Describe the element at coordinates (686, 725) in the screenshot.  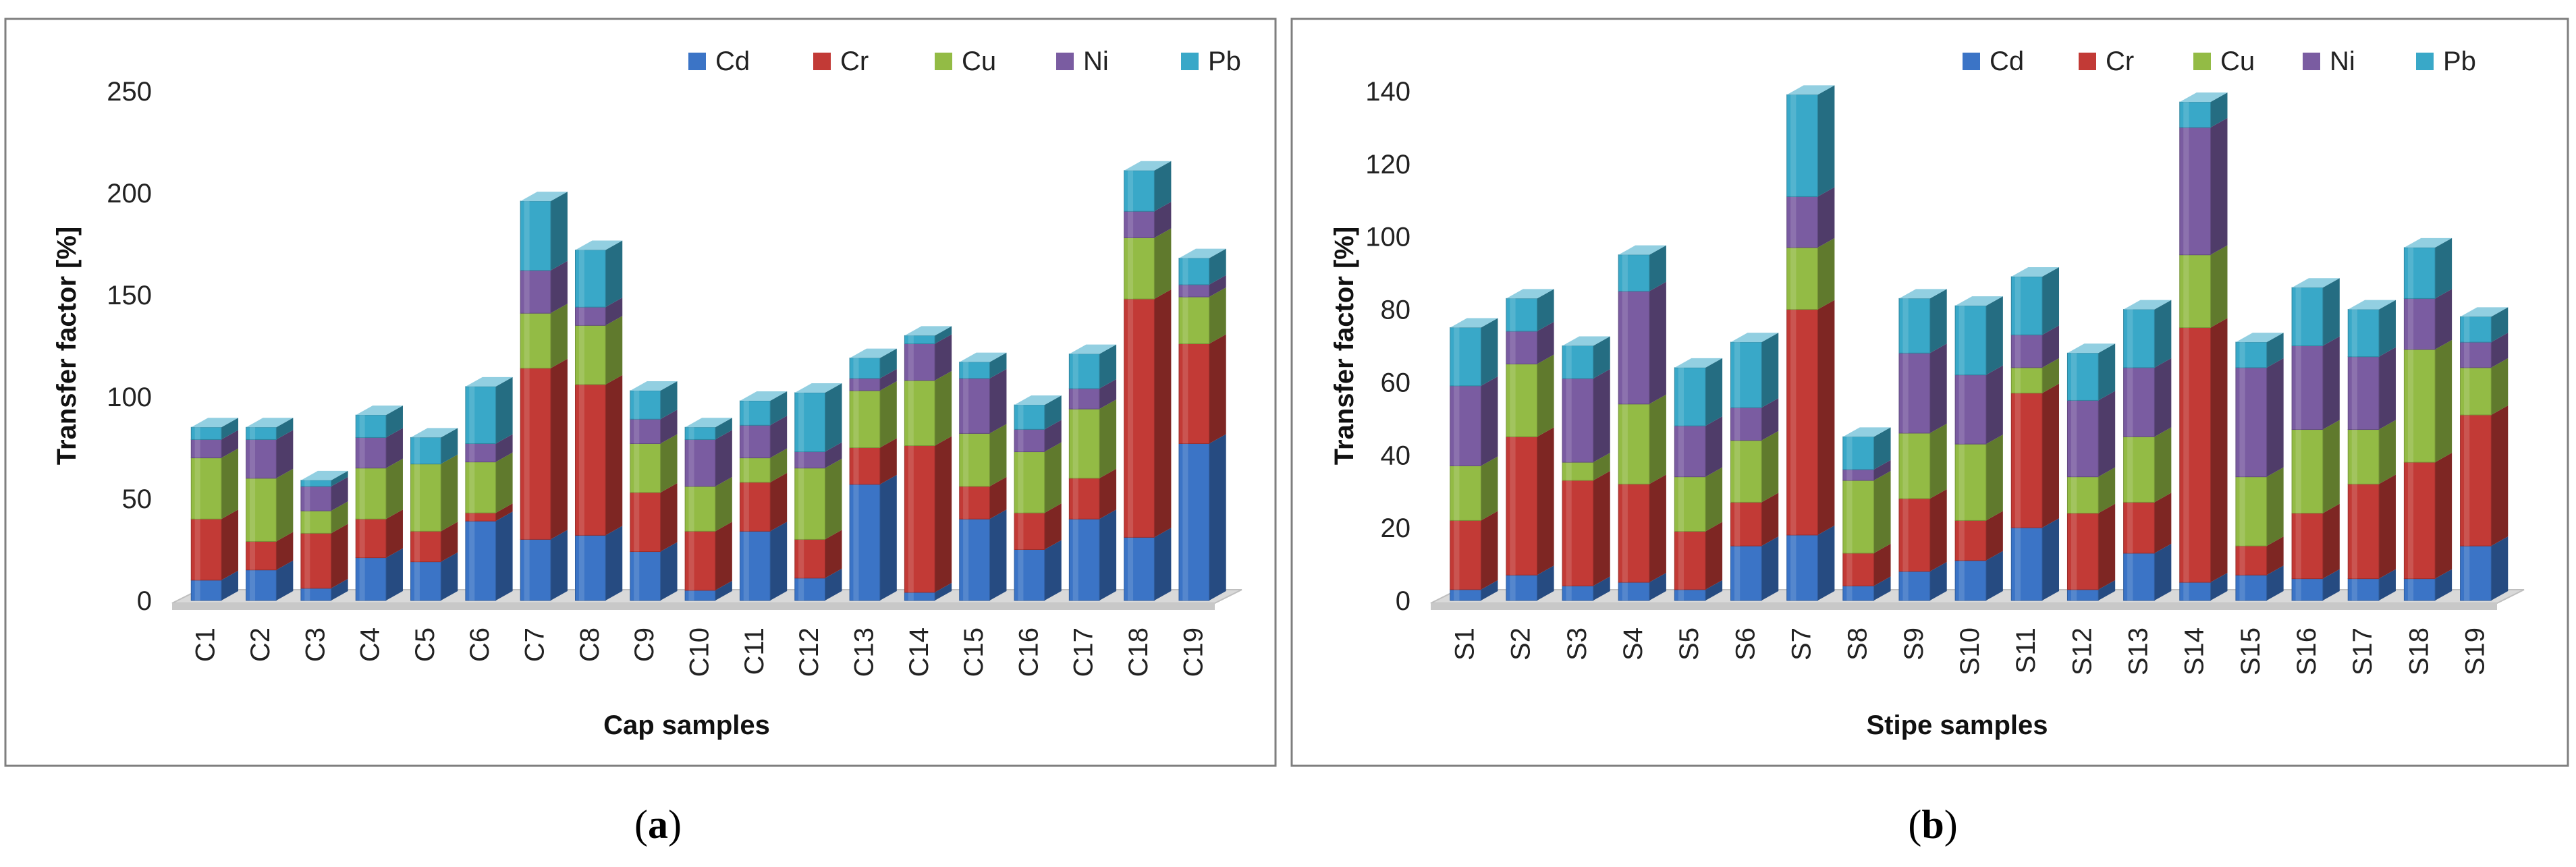
I see `x-axis-title: Cap samples` at that location.